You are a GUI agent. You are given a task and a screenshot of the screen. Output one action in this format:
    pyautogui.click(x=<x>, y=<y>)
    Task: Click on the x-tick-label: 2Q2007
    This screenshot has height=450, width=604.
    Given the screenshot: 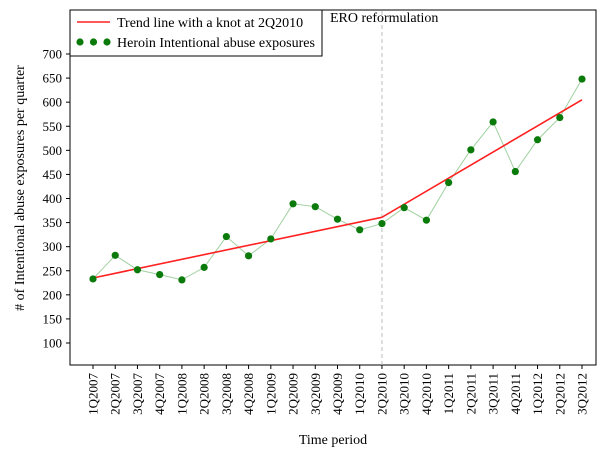 What is the action you would take?
    pyautogui.click(x=115, y=394)
    